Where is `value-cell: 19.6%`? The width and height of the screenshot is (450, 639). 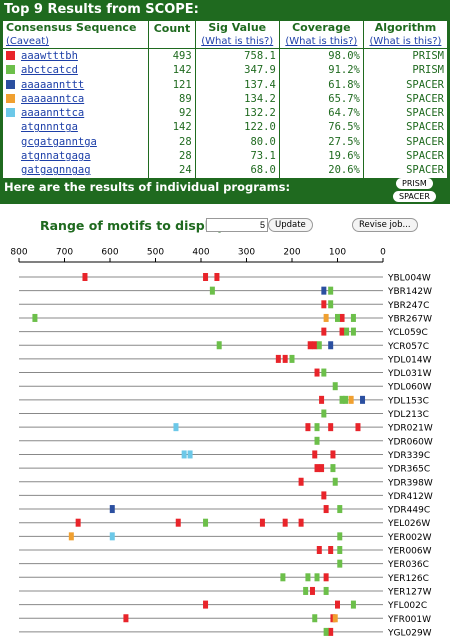
value-cell: 19.6% is located at coordinates (321, 156).